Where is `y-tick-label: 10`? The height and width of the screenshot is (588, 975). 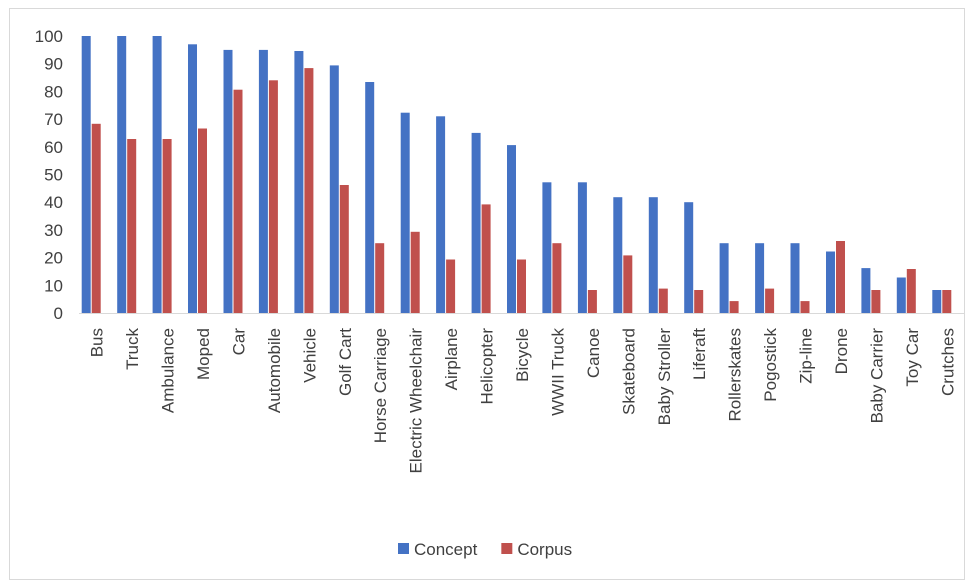 y-tick-label: 10 is located at coordinates (53, 285).